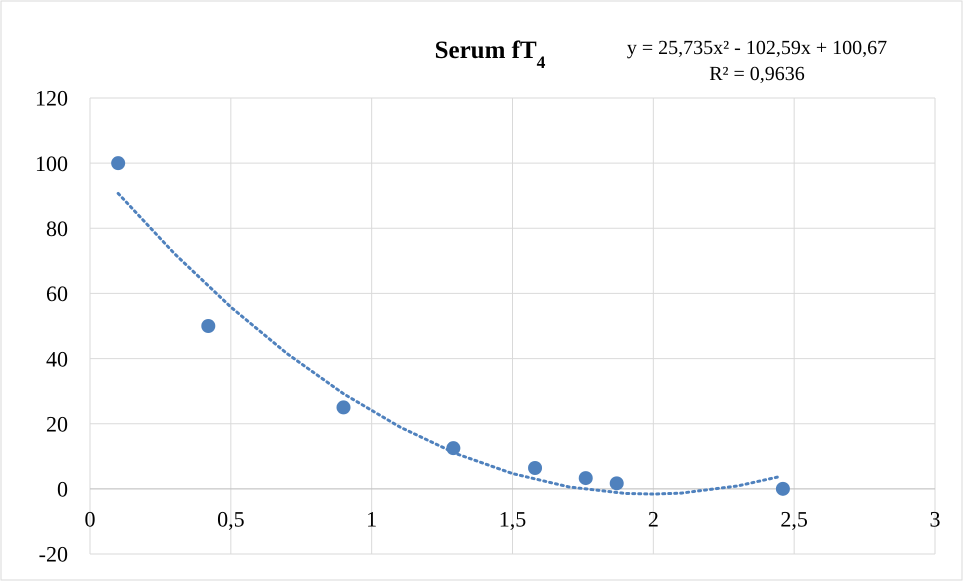 This screenshot has width=963, height=581. What do you see at coordinates (90, 519) in the screenshot?
I see `x-tick-label: 0` at bounding box center [90, 519].